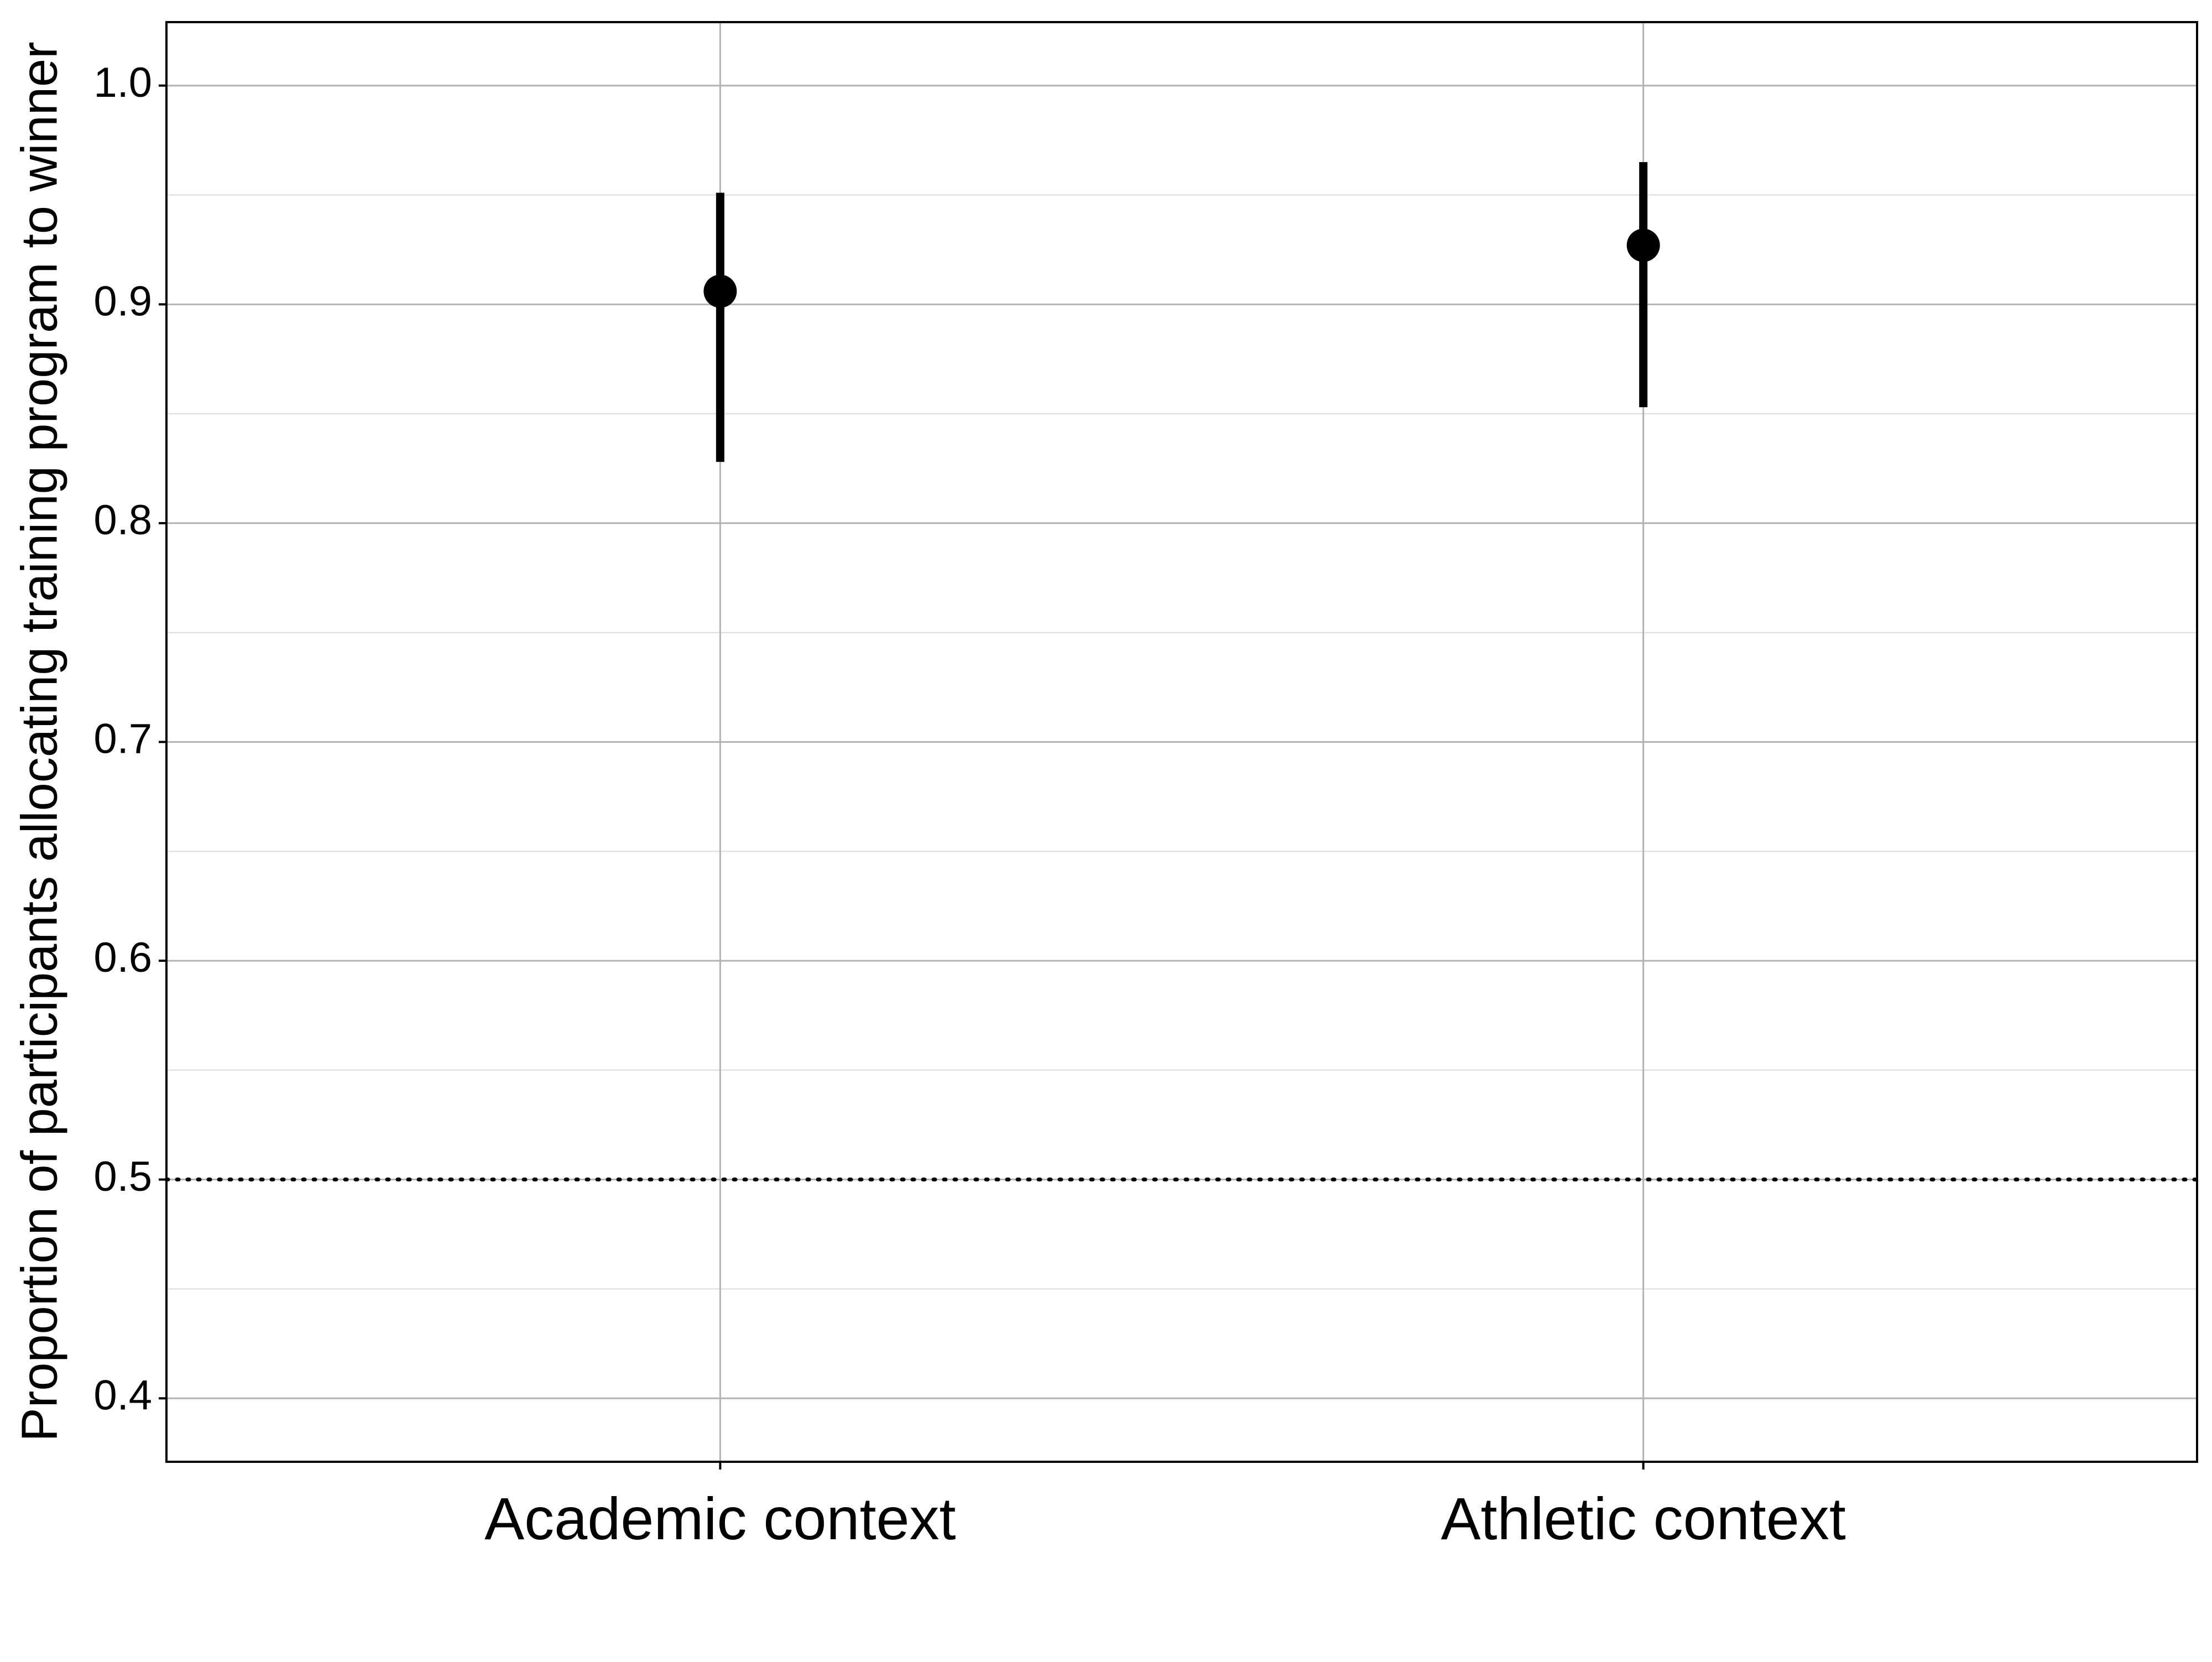 This screenshot has height=1662, width=2212. I want to click on y-tick-label: 0.9, so click(122, 301).